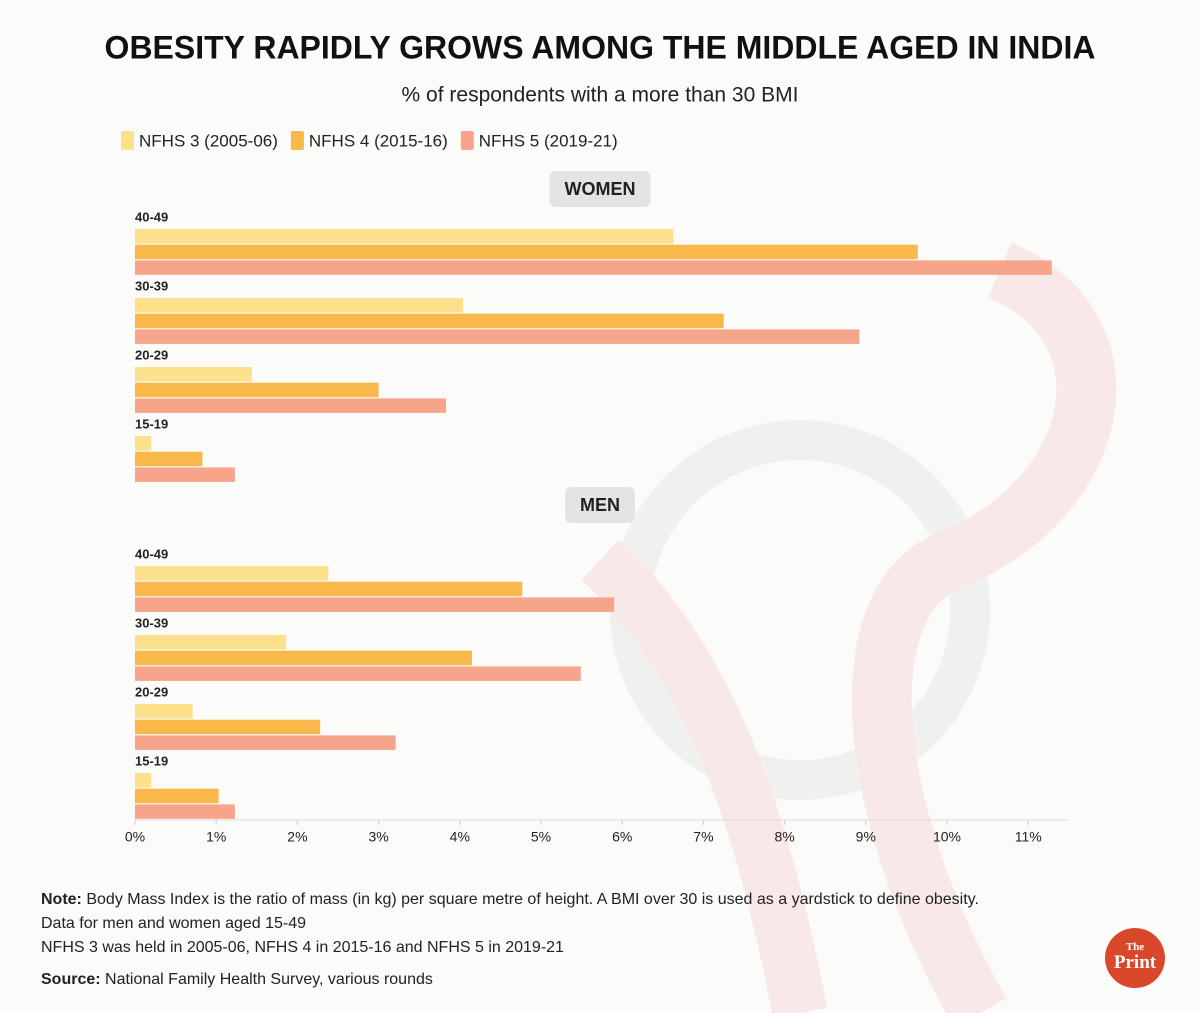 The width and height of the screenshot is (1200, 1013). Describe the element at coordinates (947, 837) in the screenshot. I see `x-tick-label: 10%` at that location.